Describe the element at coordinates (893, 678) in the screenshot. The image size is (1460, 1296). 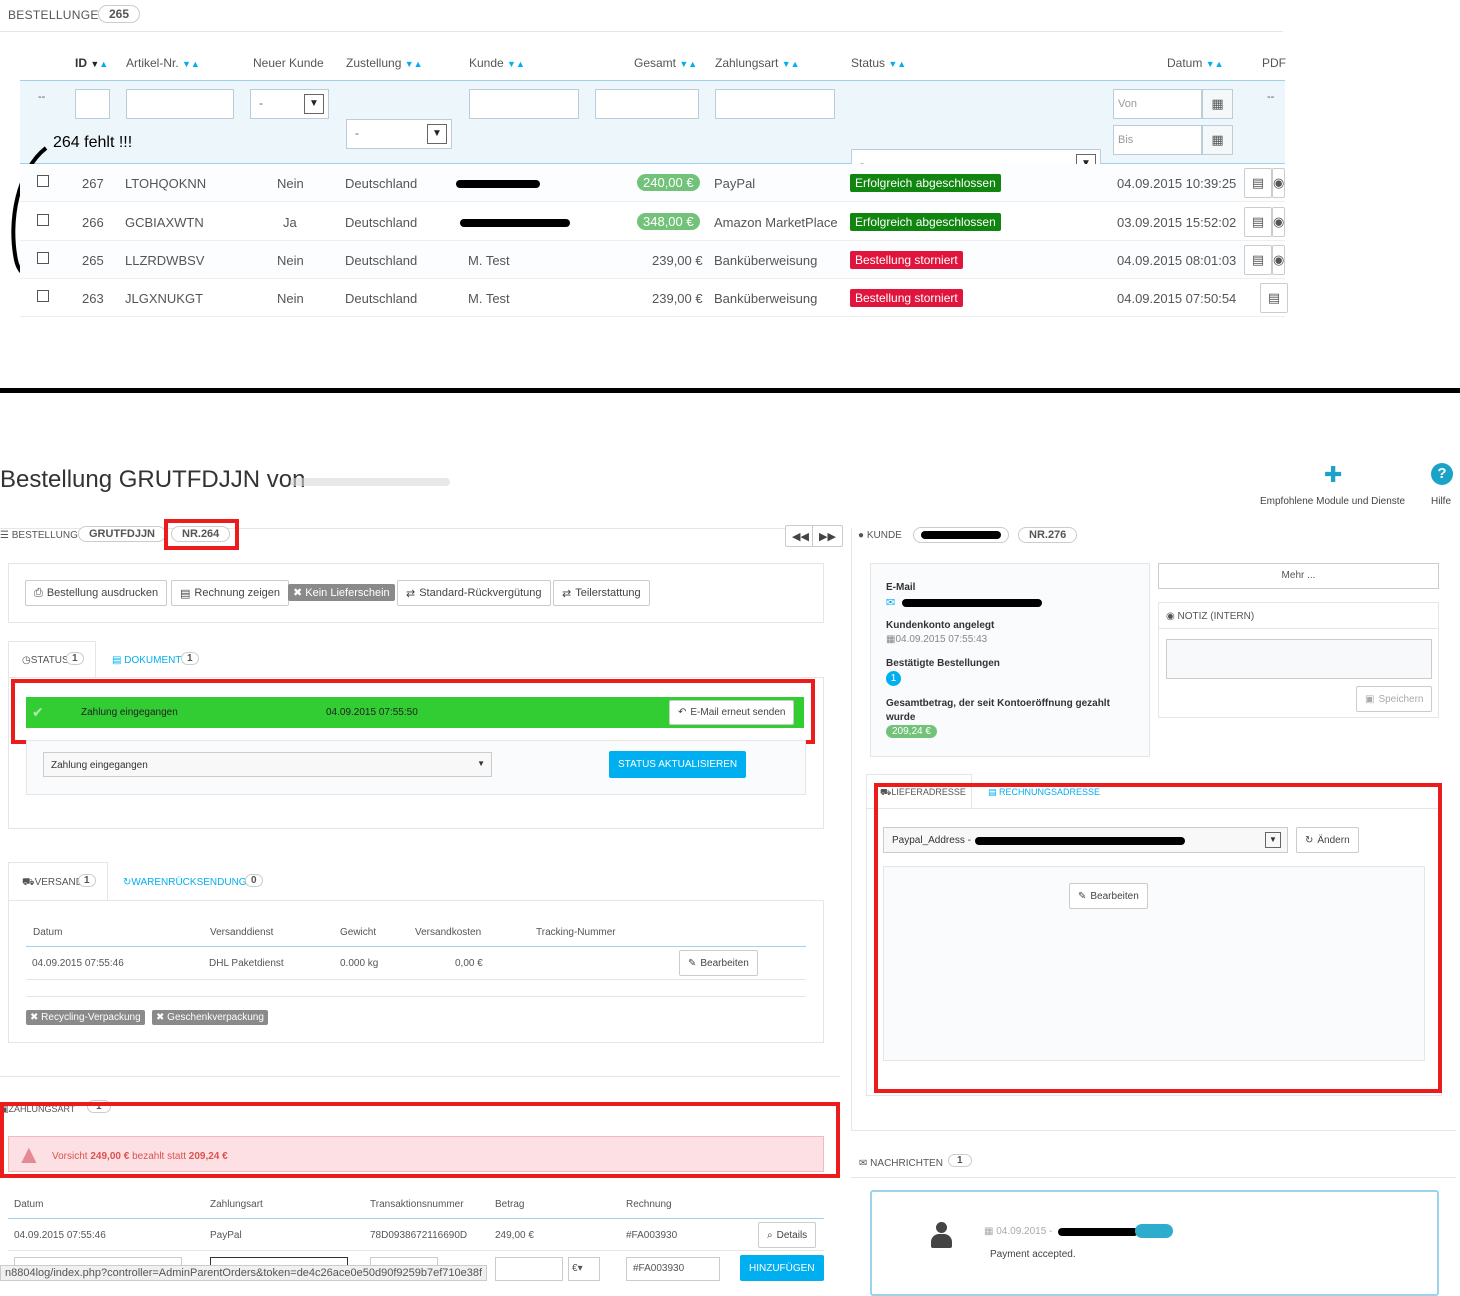
I see `customer-orders-count: 1` at that location.